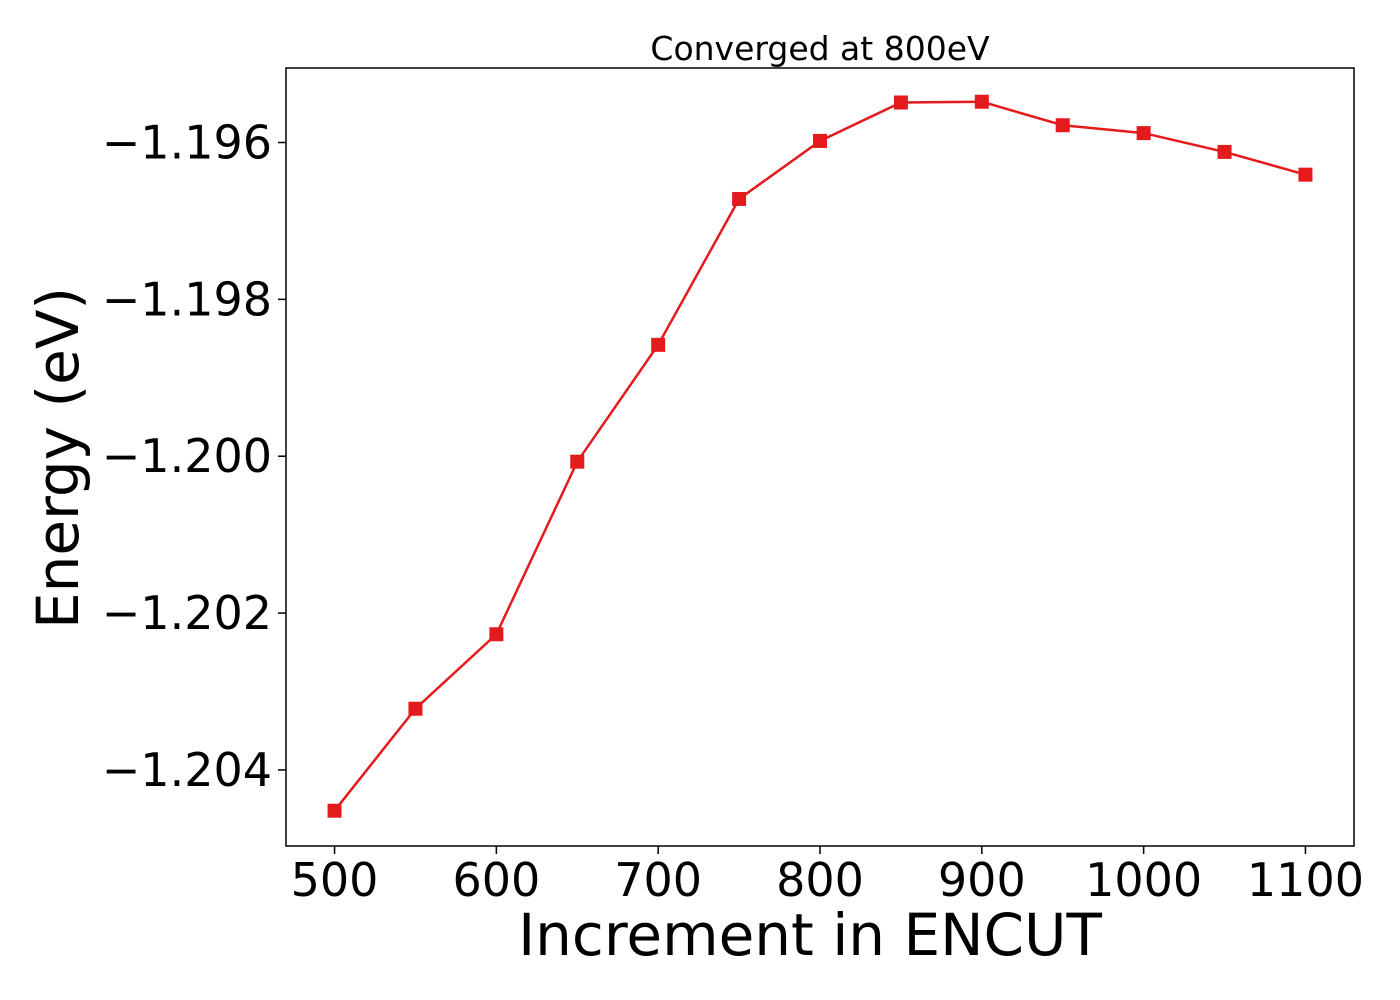 This screenshot has height=1000, width=1400. What do you see at coordinates (982, 880) in the screenshot?
I see `x-tick-label: 900` at bounding box center [982, 880].